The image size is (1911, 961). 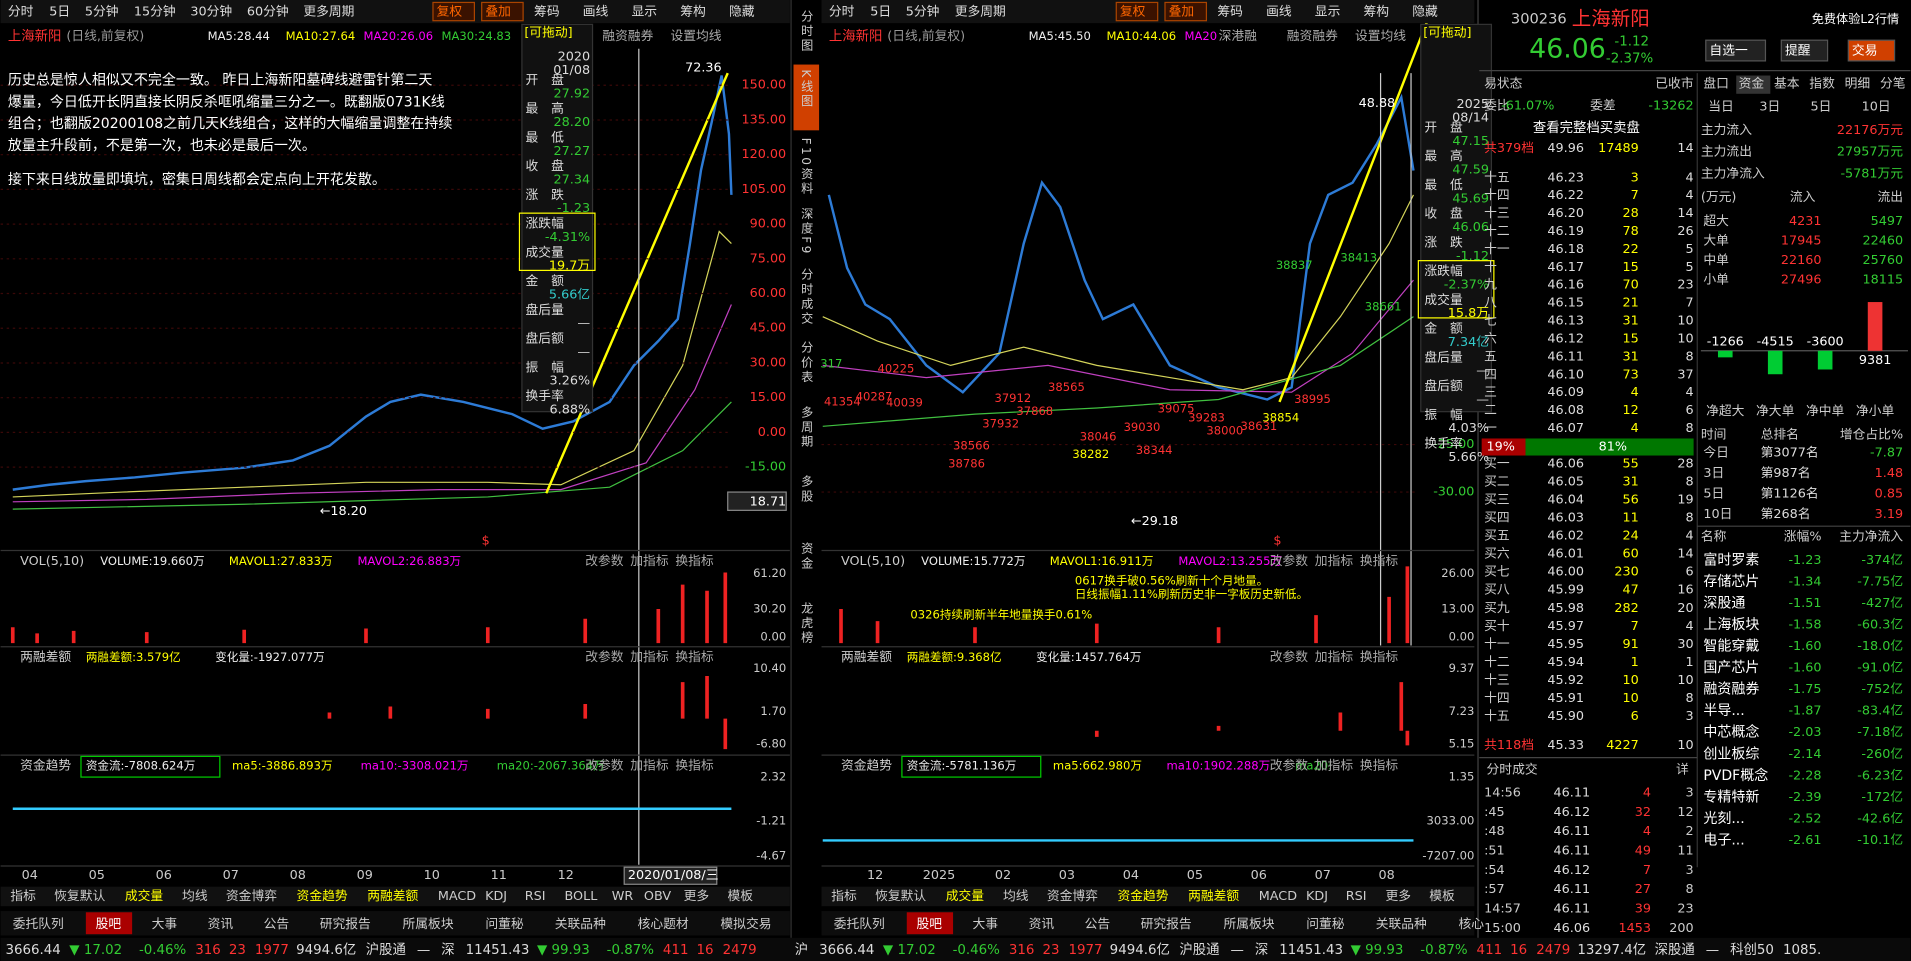 What do you see at coordinates (1731, 797) in the screenshot?
I see `sector-name: 专精特新` at bounding box center [1731, 797].